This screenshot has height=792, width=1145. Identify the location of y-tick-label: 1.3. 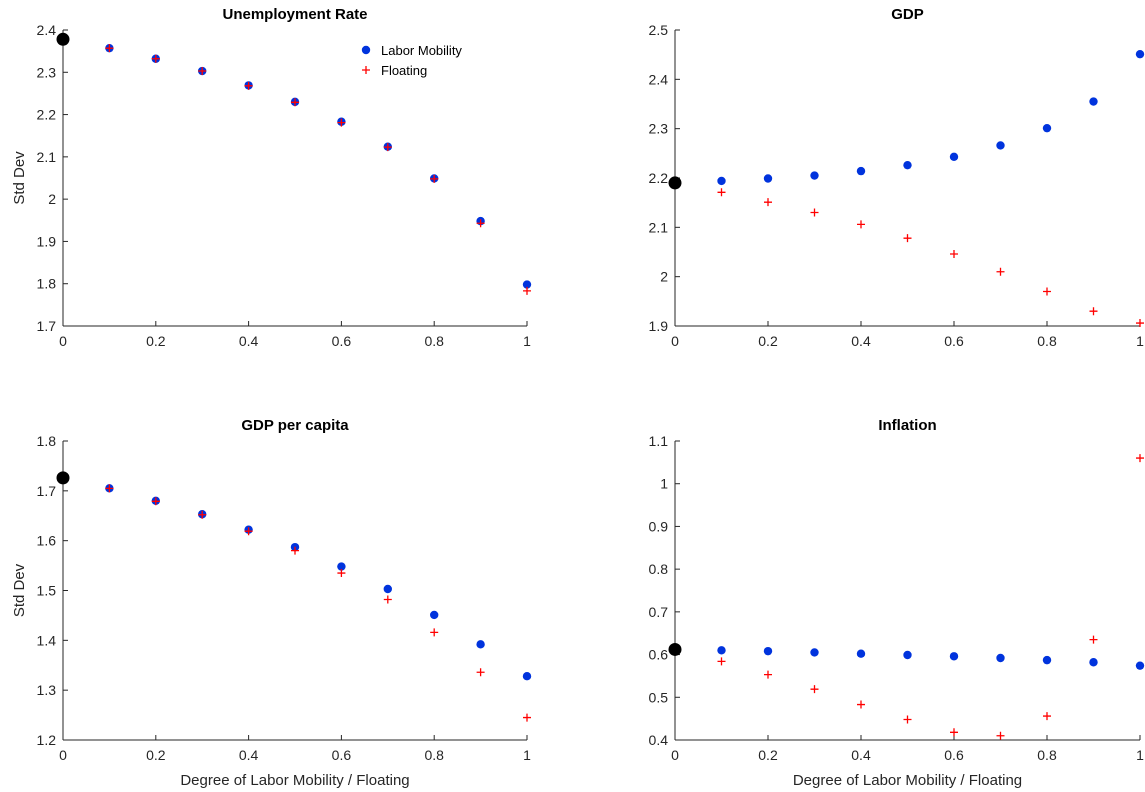
(47, 690).